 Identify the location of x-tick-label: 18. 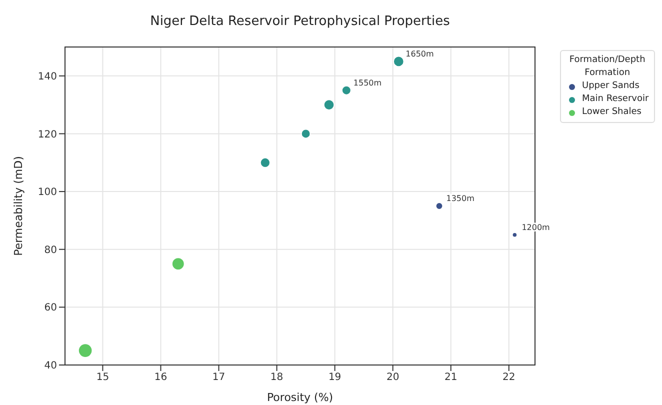
(277, 378).